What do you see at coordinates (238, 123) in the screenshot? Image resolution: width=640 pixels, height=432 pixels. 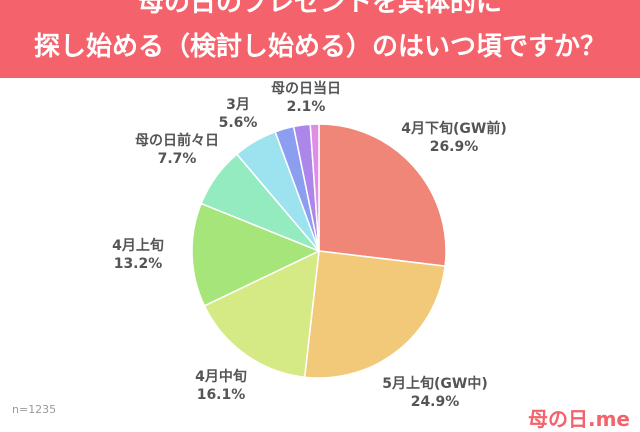 I see `label-3gatsu-value: 5.6%` at bounding box center [238, 123].